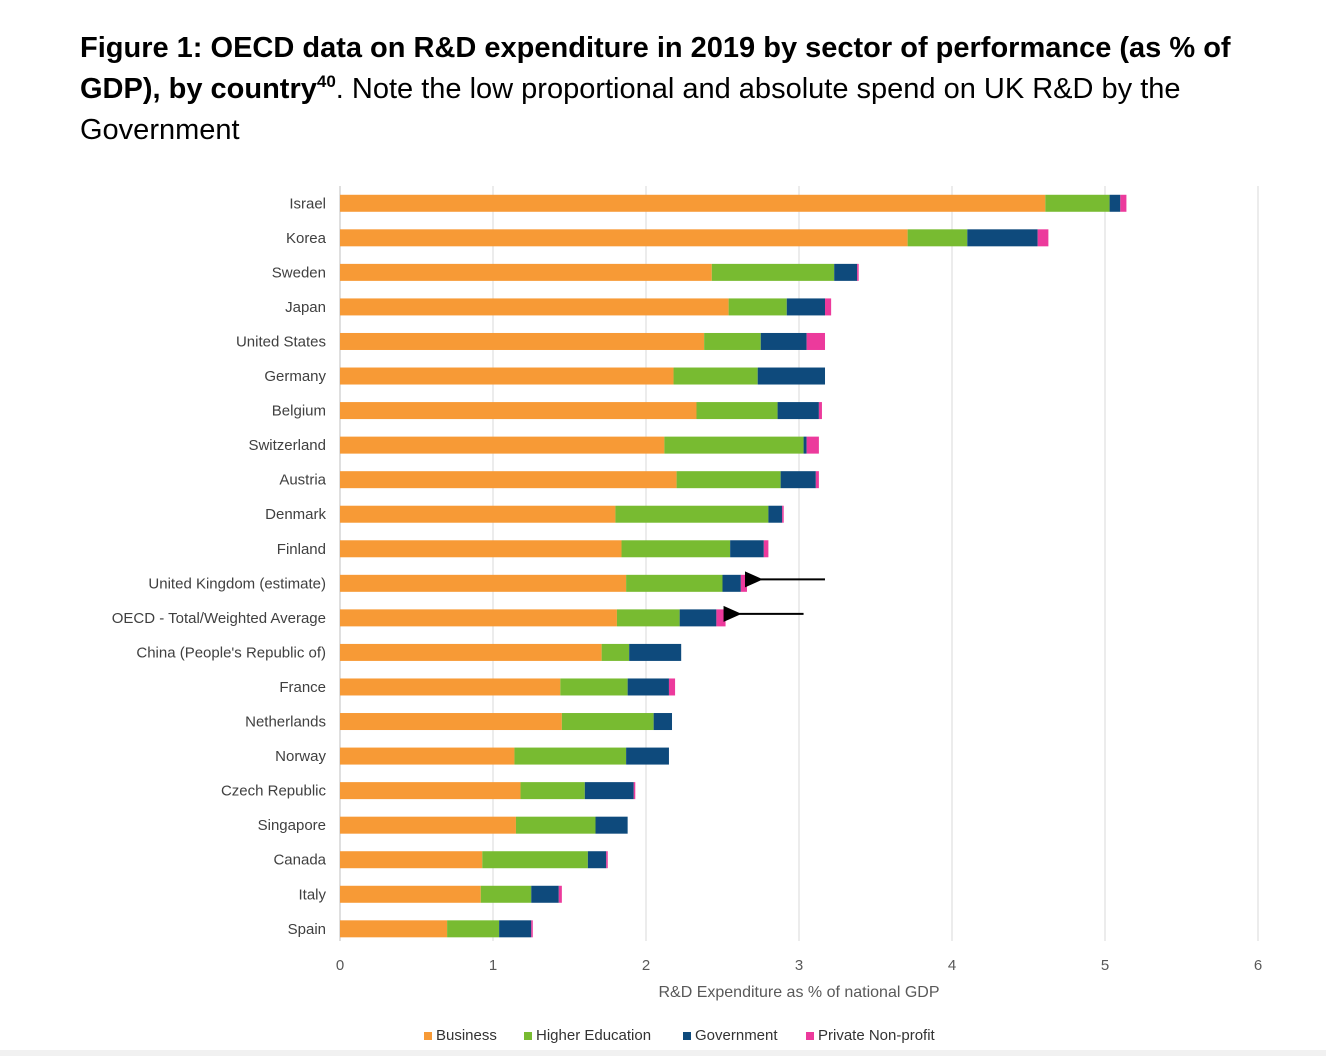 The height and width of the screenshot is (1056, 1326). What do you see at coordinates (672, 687) in the screenshot?
I see `bar-france-private-non-profit` at bounding box center [672, 687].